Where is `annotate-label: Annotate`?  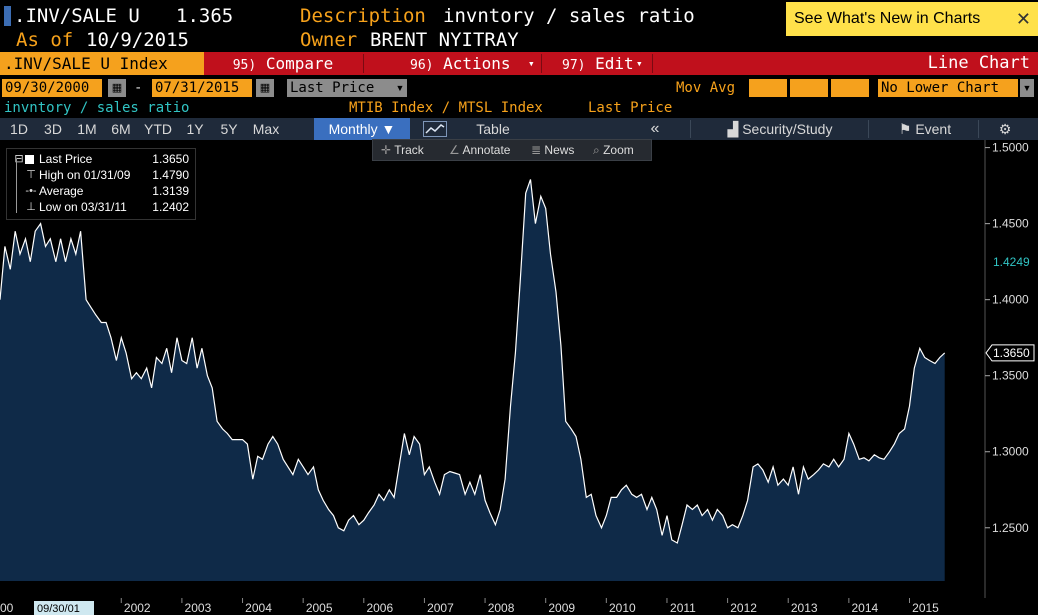
annotate-label: Annotate is located at coordinates (486, 150).